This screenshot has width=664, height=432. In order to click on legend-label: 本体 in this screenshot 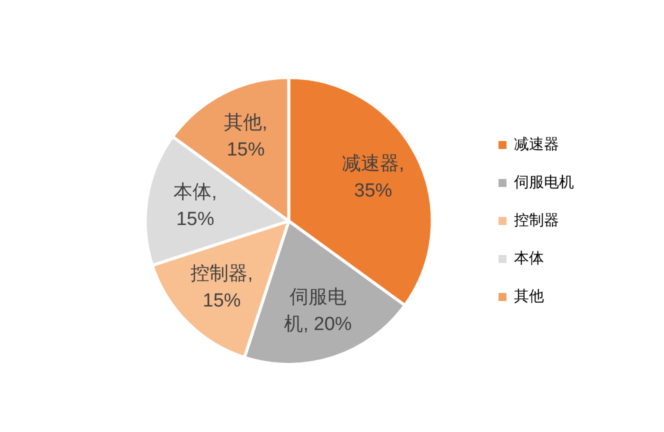, I will do `click(529, 259)`.